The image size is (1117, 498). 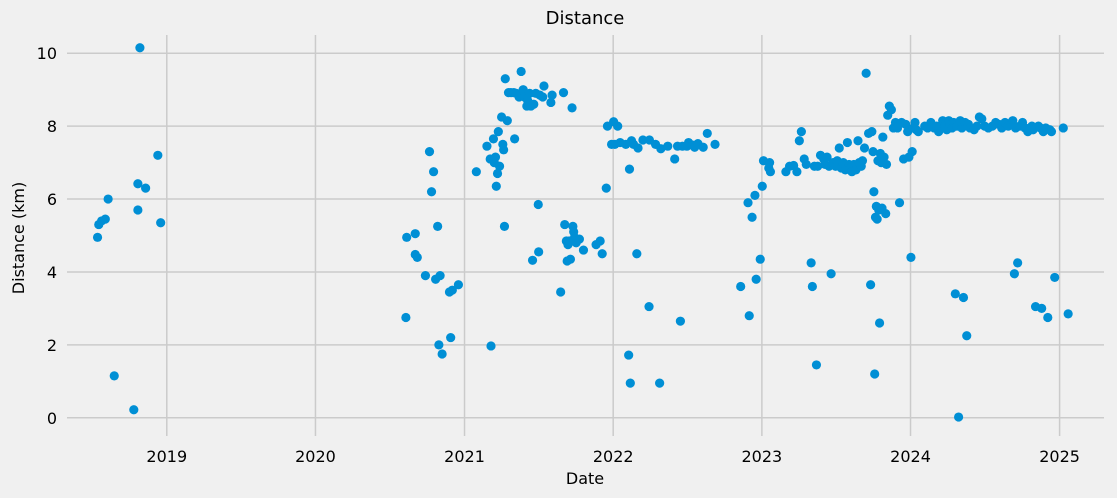 What do you see at coordinates (910, 456) in the screenshot?
I see `x-tick-label: 2024` at bounding box center [910, 456].